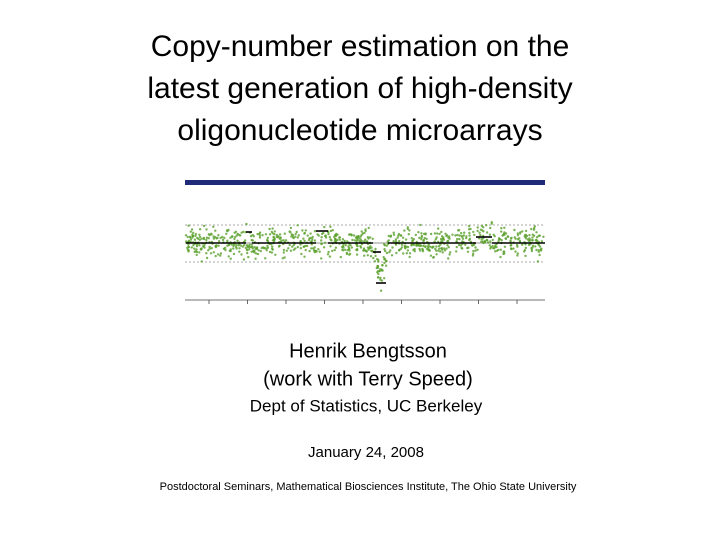 The height and width of the screenshot is (540, 720). What do you see at coordinates (365, 182) in the screenshot?
I see `top-track` at bounding box center [365, 182].